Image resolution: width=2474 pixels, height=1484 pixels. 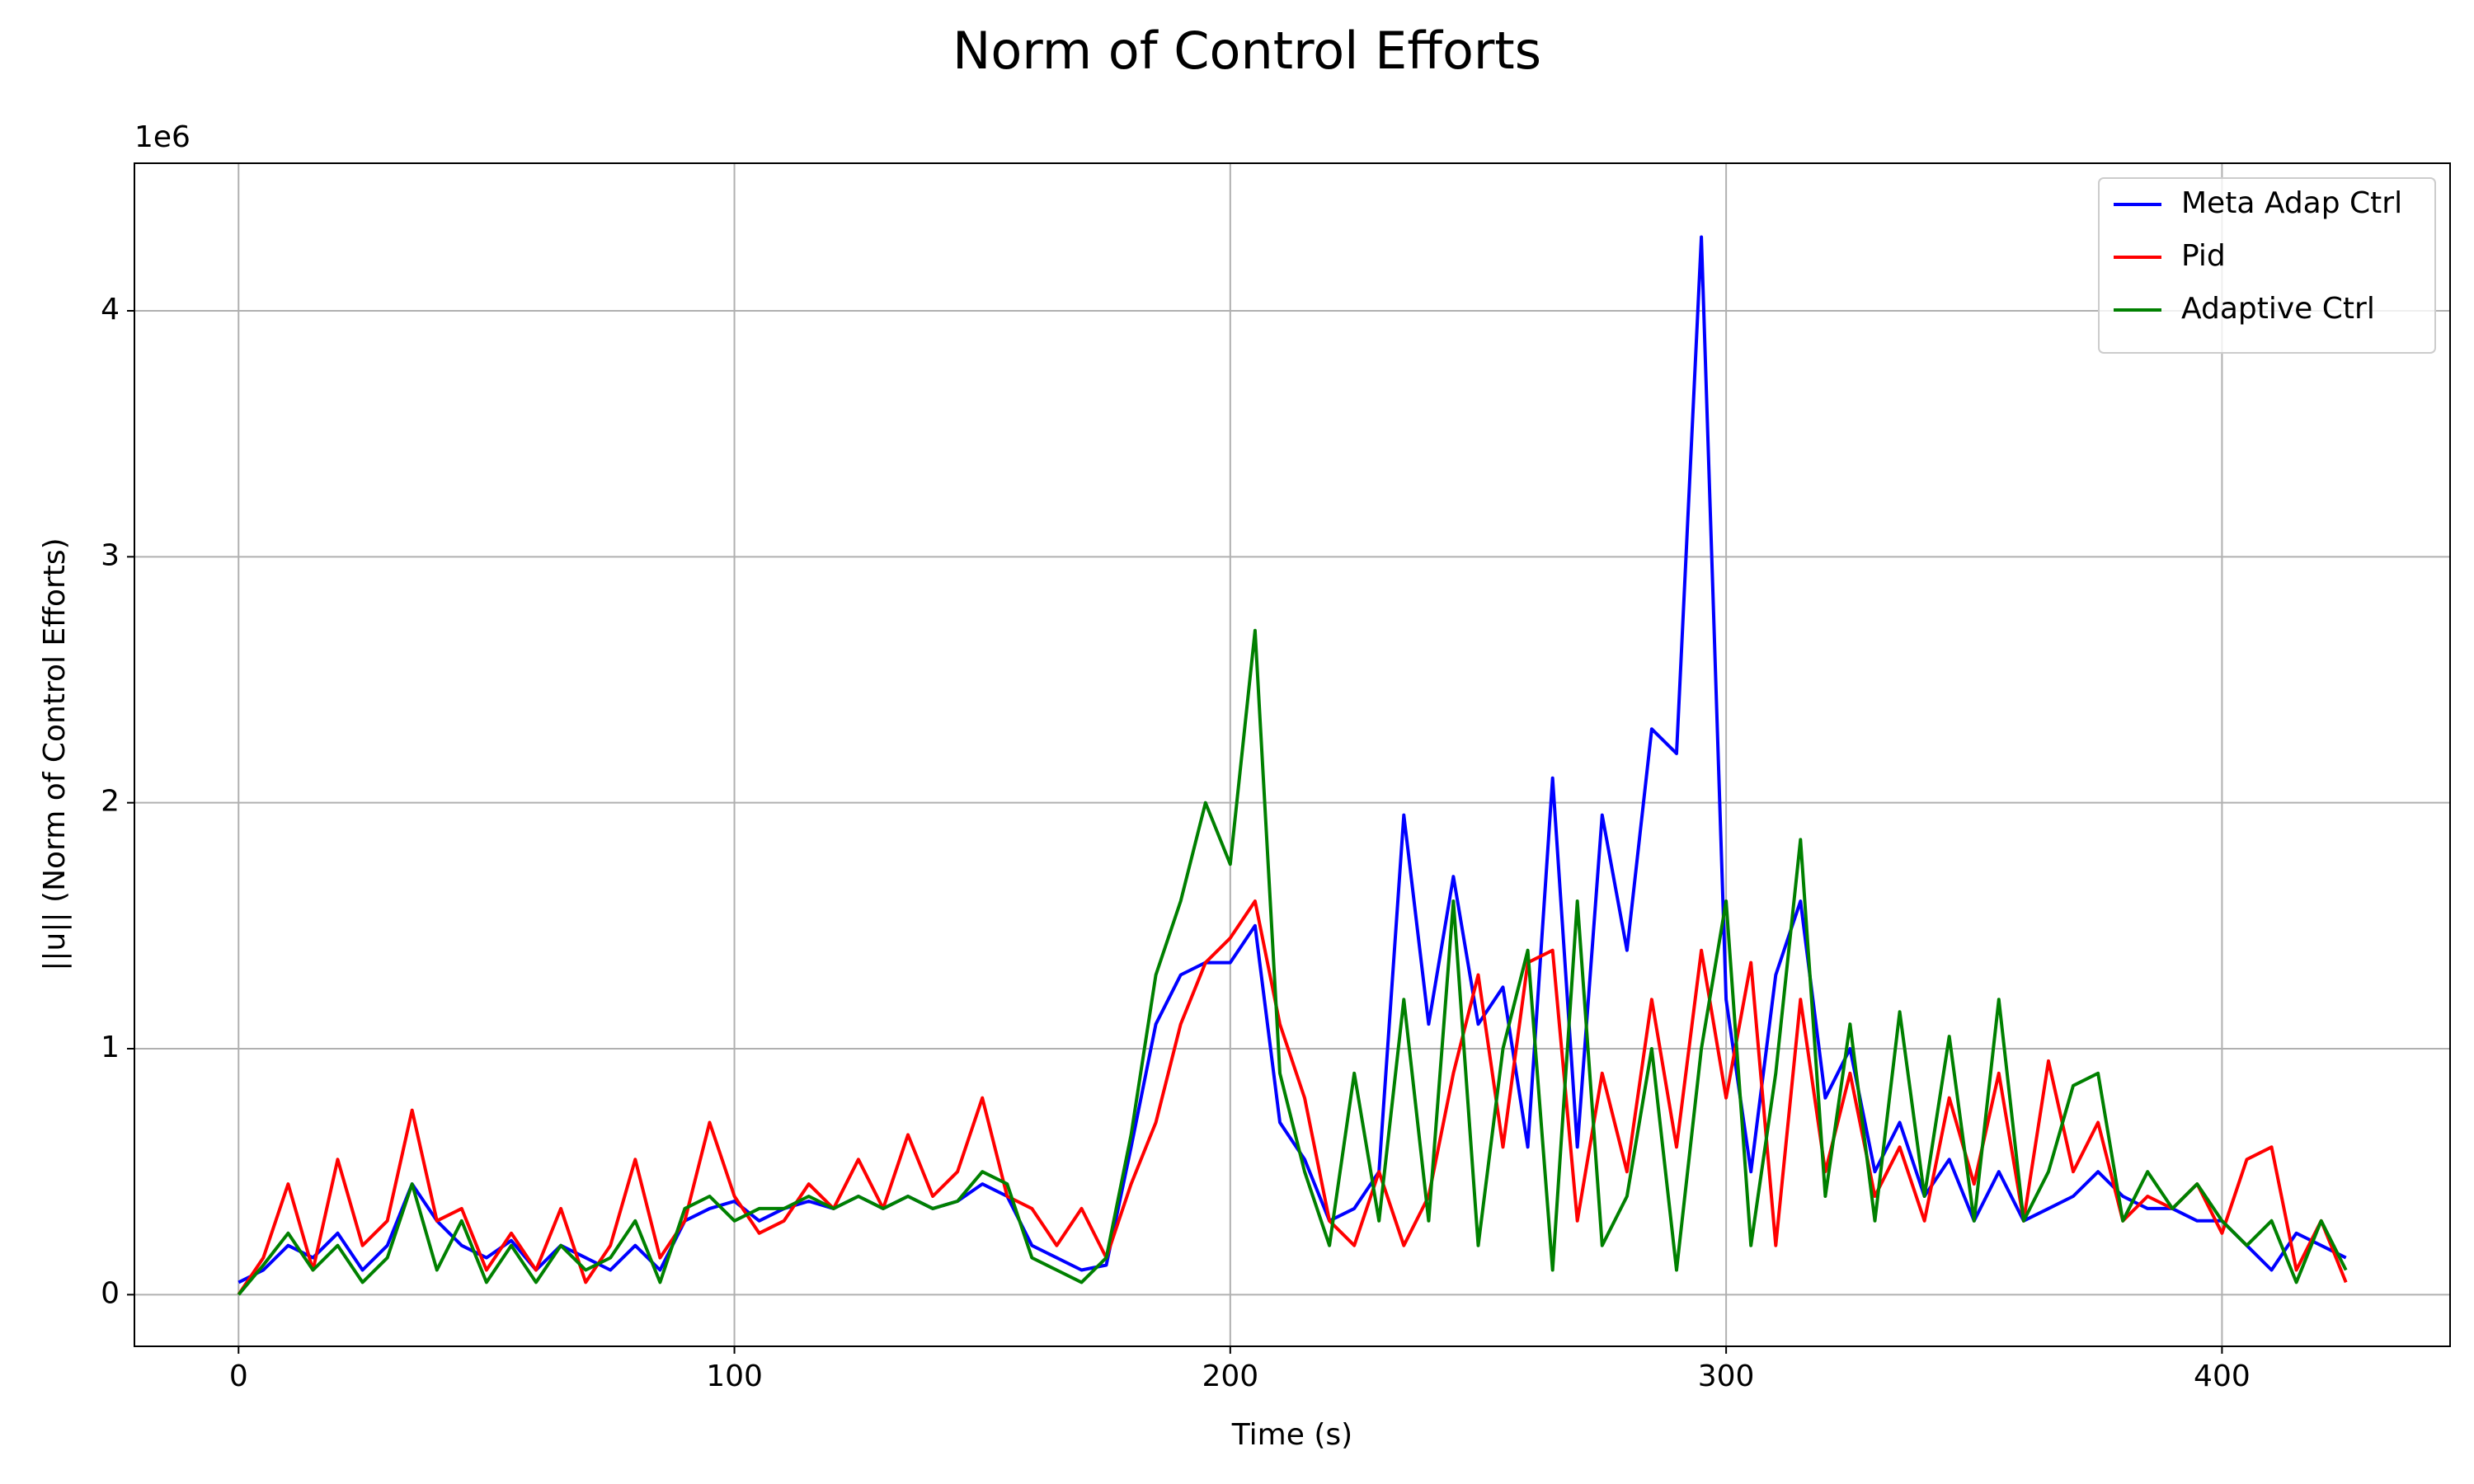 I want to click on legend-label: Pid, so click(x=2203, y=256).